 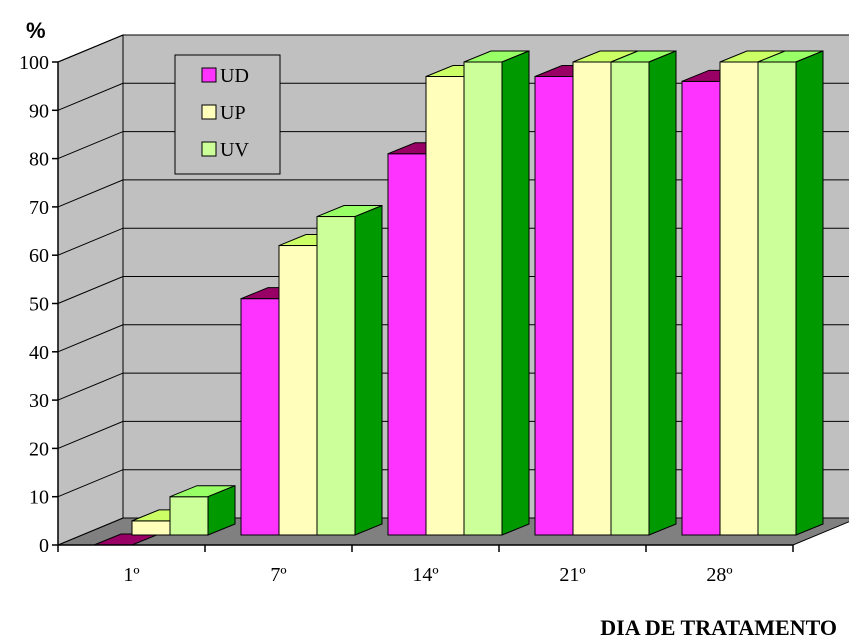 I want to click on legend-label-UD: UD, so click(x=234, y=76).